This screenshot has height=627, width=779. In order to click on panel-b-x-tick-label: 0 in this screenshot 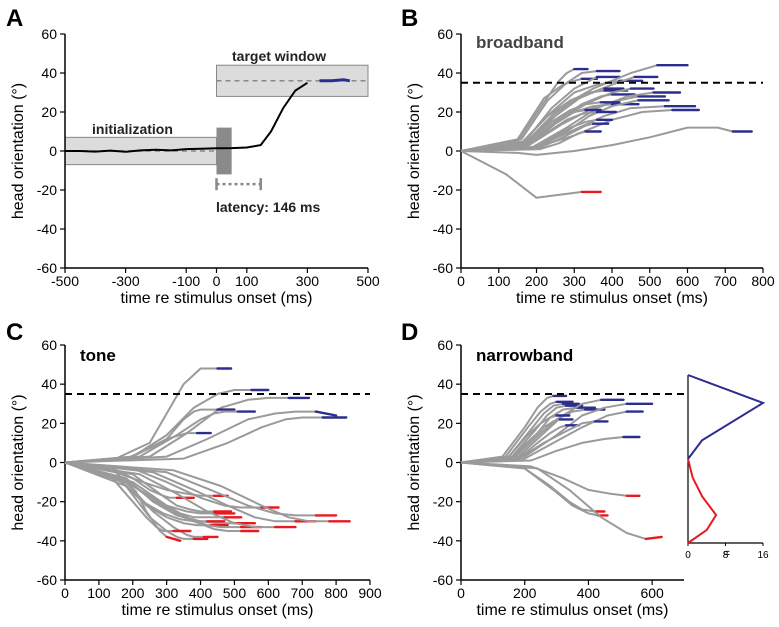, I will do `click(461, 281)`.